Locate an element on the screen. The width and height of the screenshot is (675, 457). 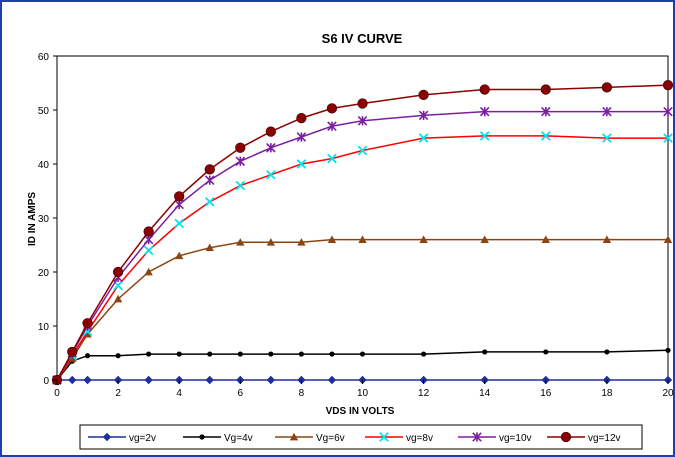
x-tick-label: 0 is located at coordinates (57, 393).